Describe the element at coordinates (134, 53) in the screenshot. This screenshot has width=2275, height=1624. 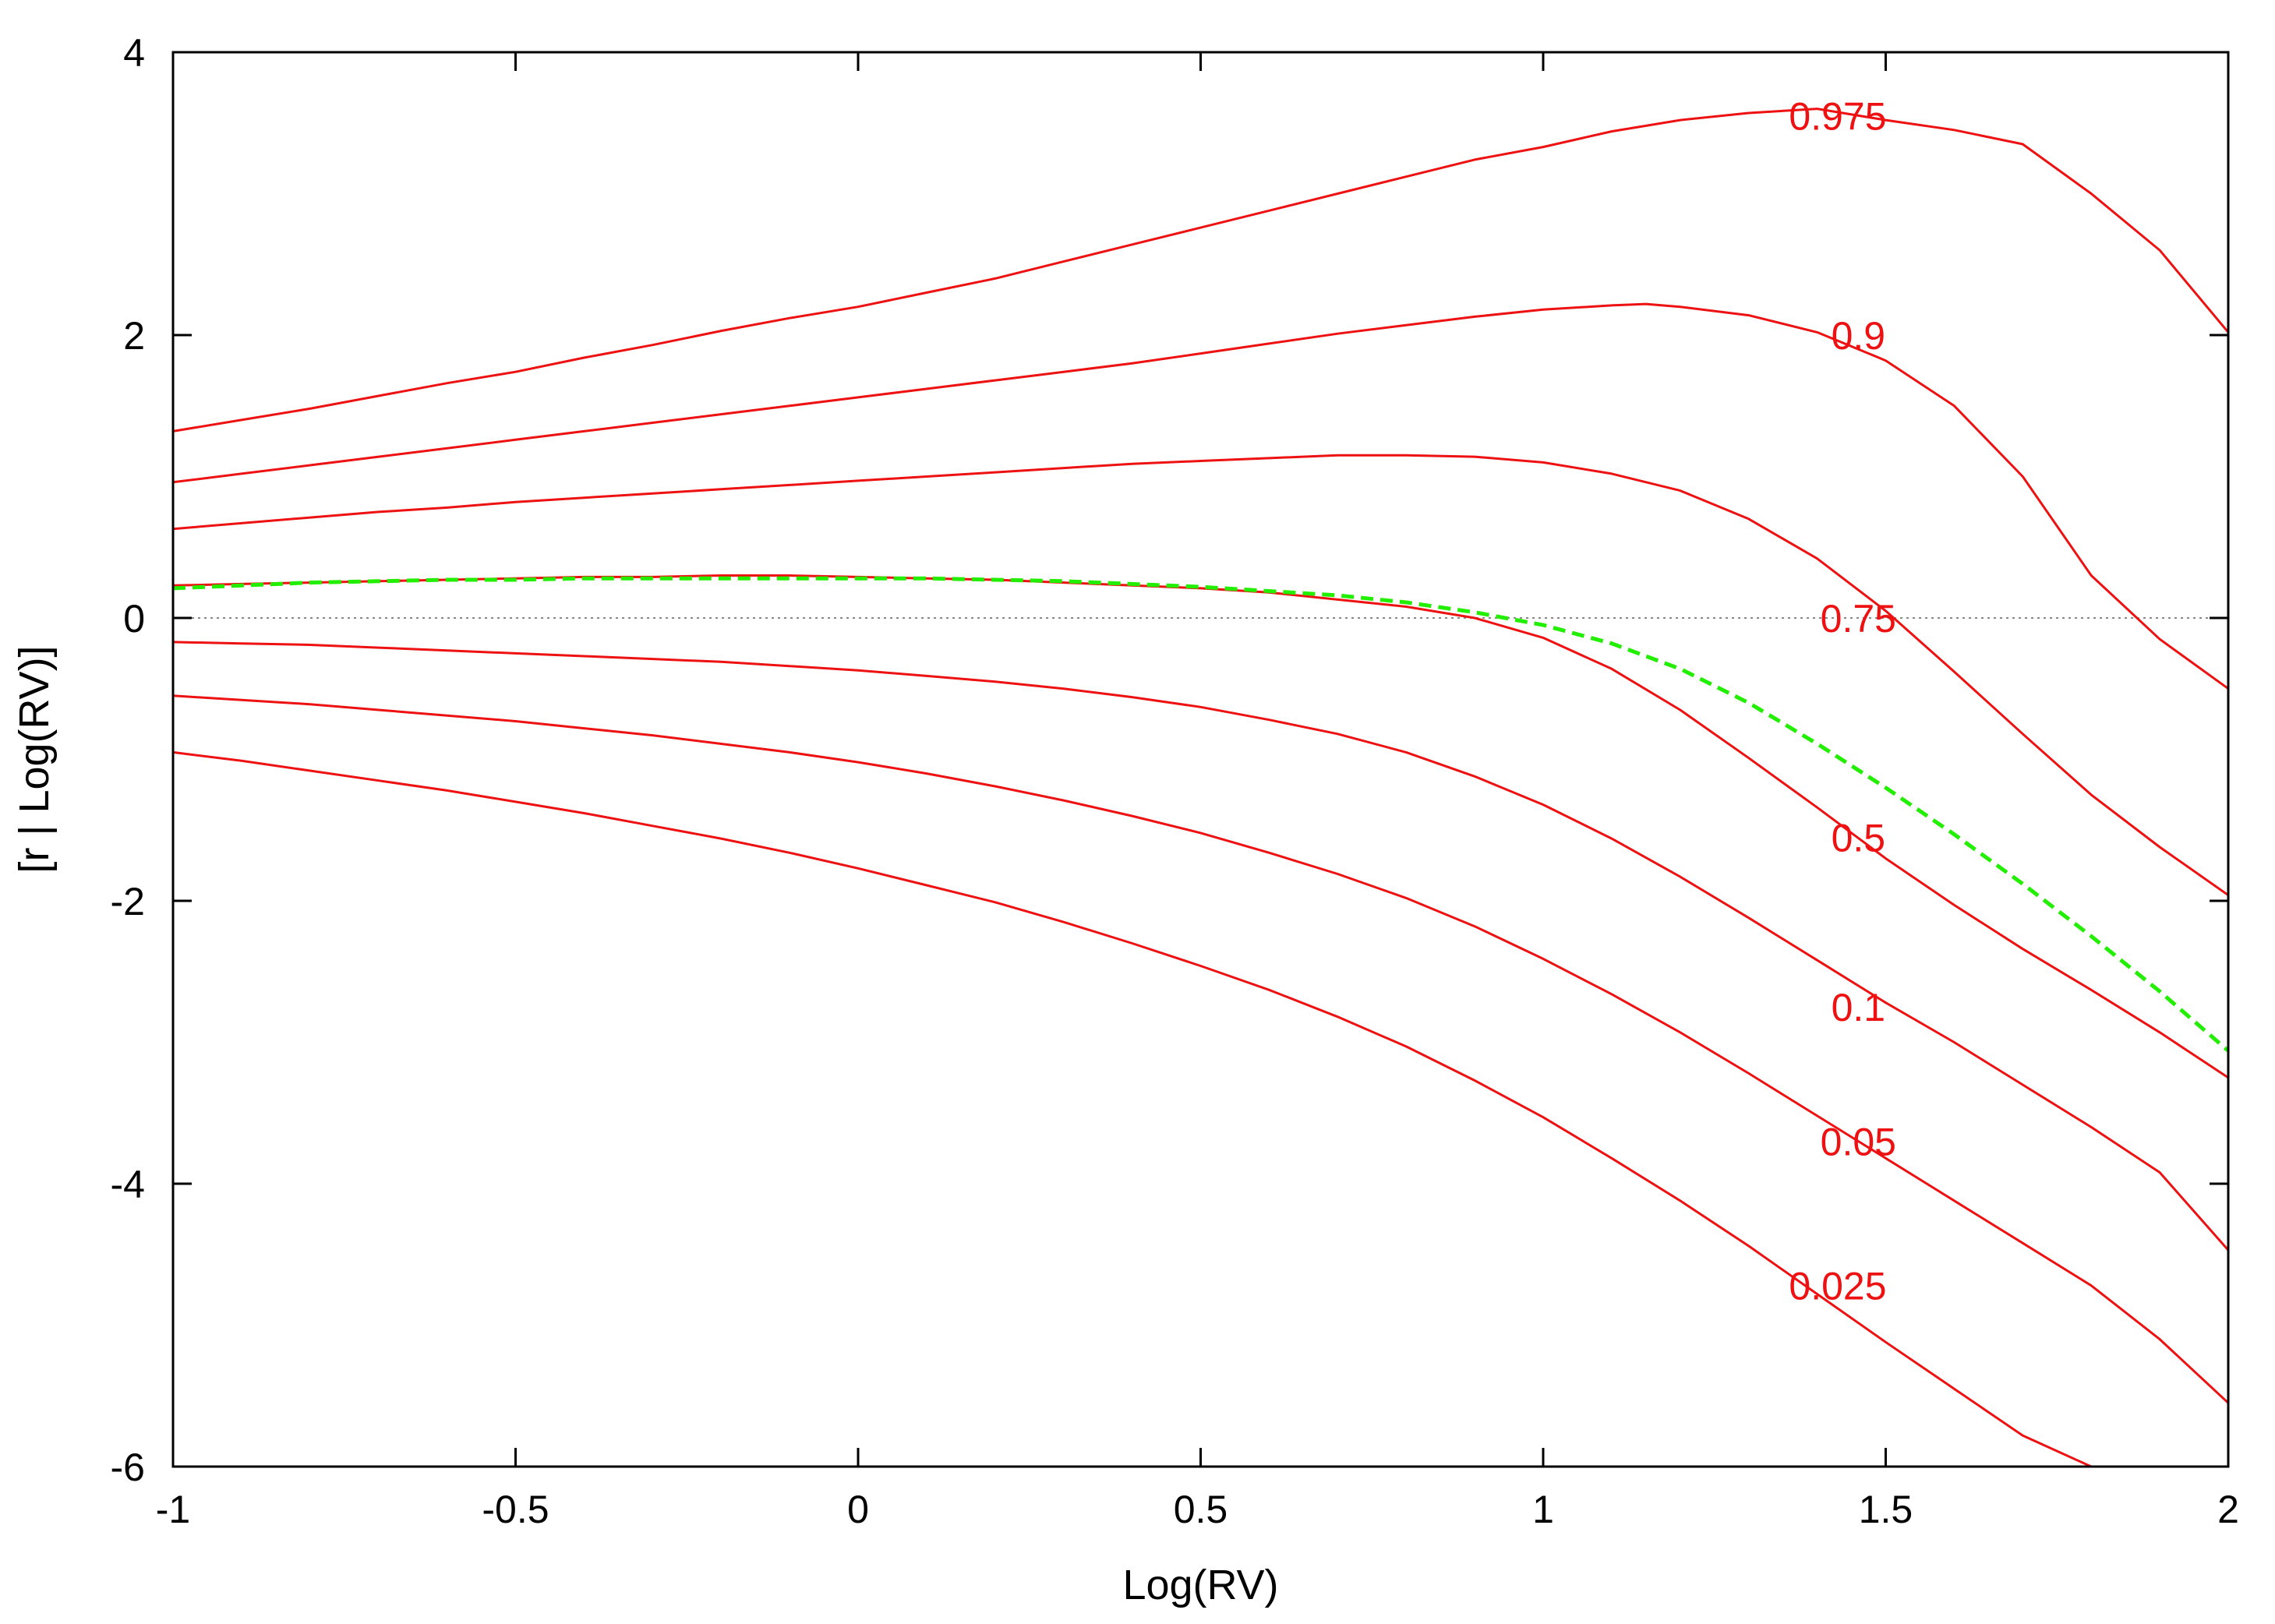
I see `y-tick-label: 4` at that location.